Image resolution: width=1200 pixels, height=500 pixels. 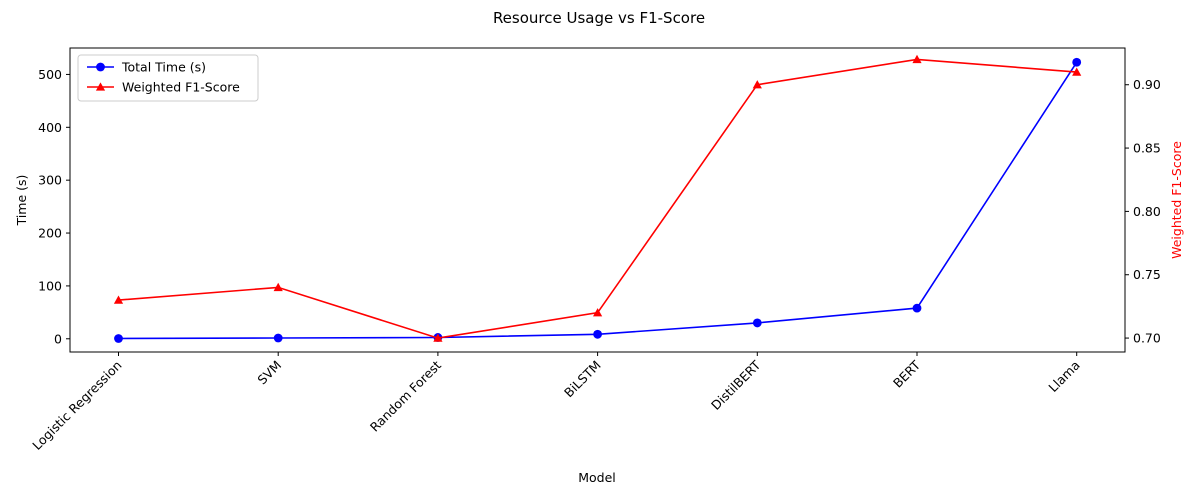 What do you see at coordinates (906, 373) in the screenshot?
I see `x-tick-label: BERT` at bounding box center [906, 373].